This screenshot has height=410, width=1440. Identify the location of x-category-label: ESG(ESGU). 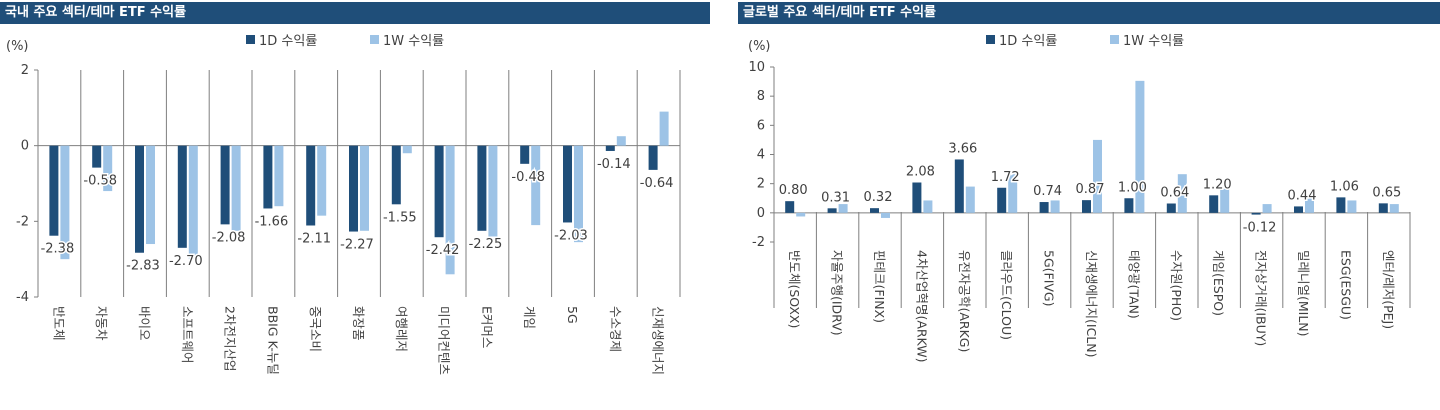
(1345, 285).